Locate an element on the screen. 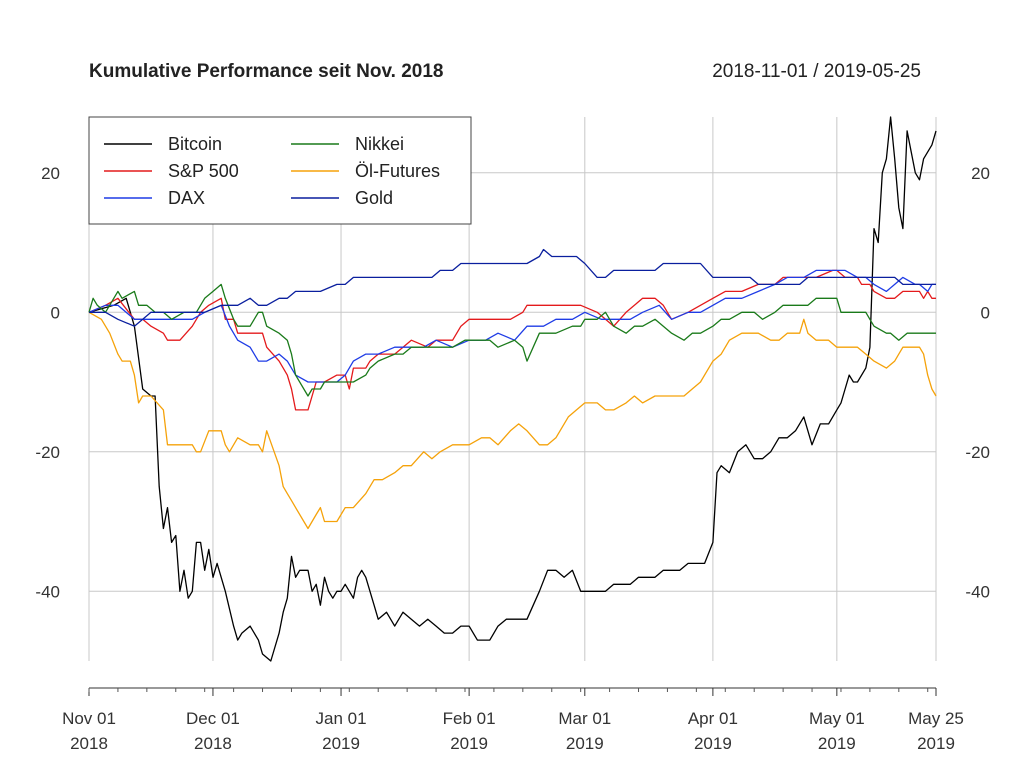 The height and width of the screenshot is (773, 1024). y-tick-label-right: 0 is located at coordinates (985, 312).